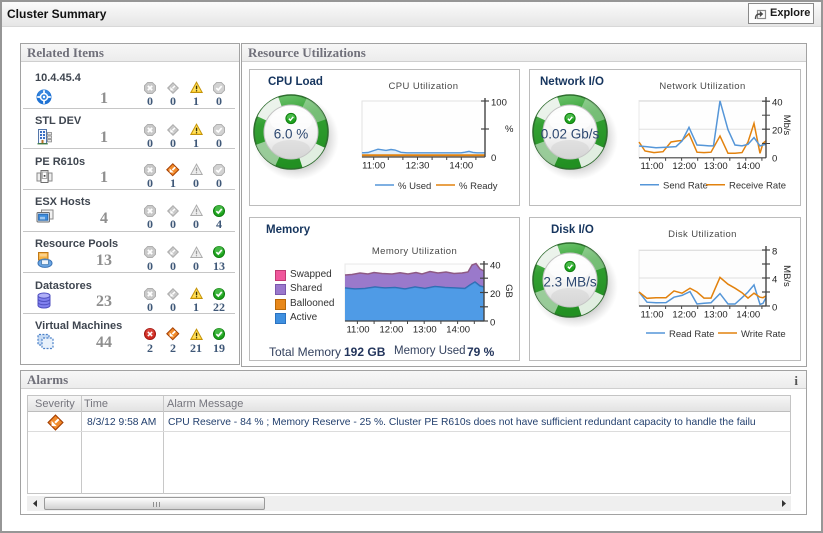 Image resolution: width=823 pixels, height=533 pixels. I want to click on svg-text: 0.02 Gb/s, so click(570, 133).